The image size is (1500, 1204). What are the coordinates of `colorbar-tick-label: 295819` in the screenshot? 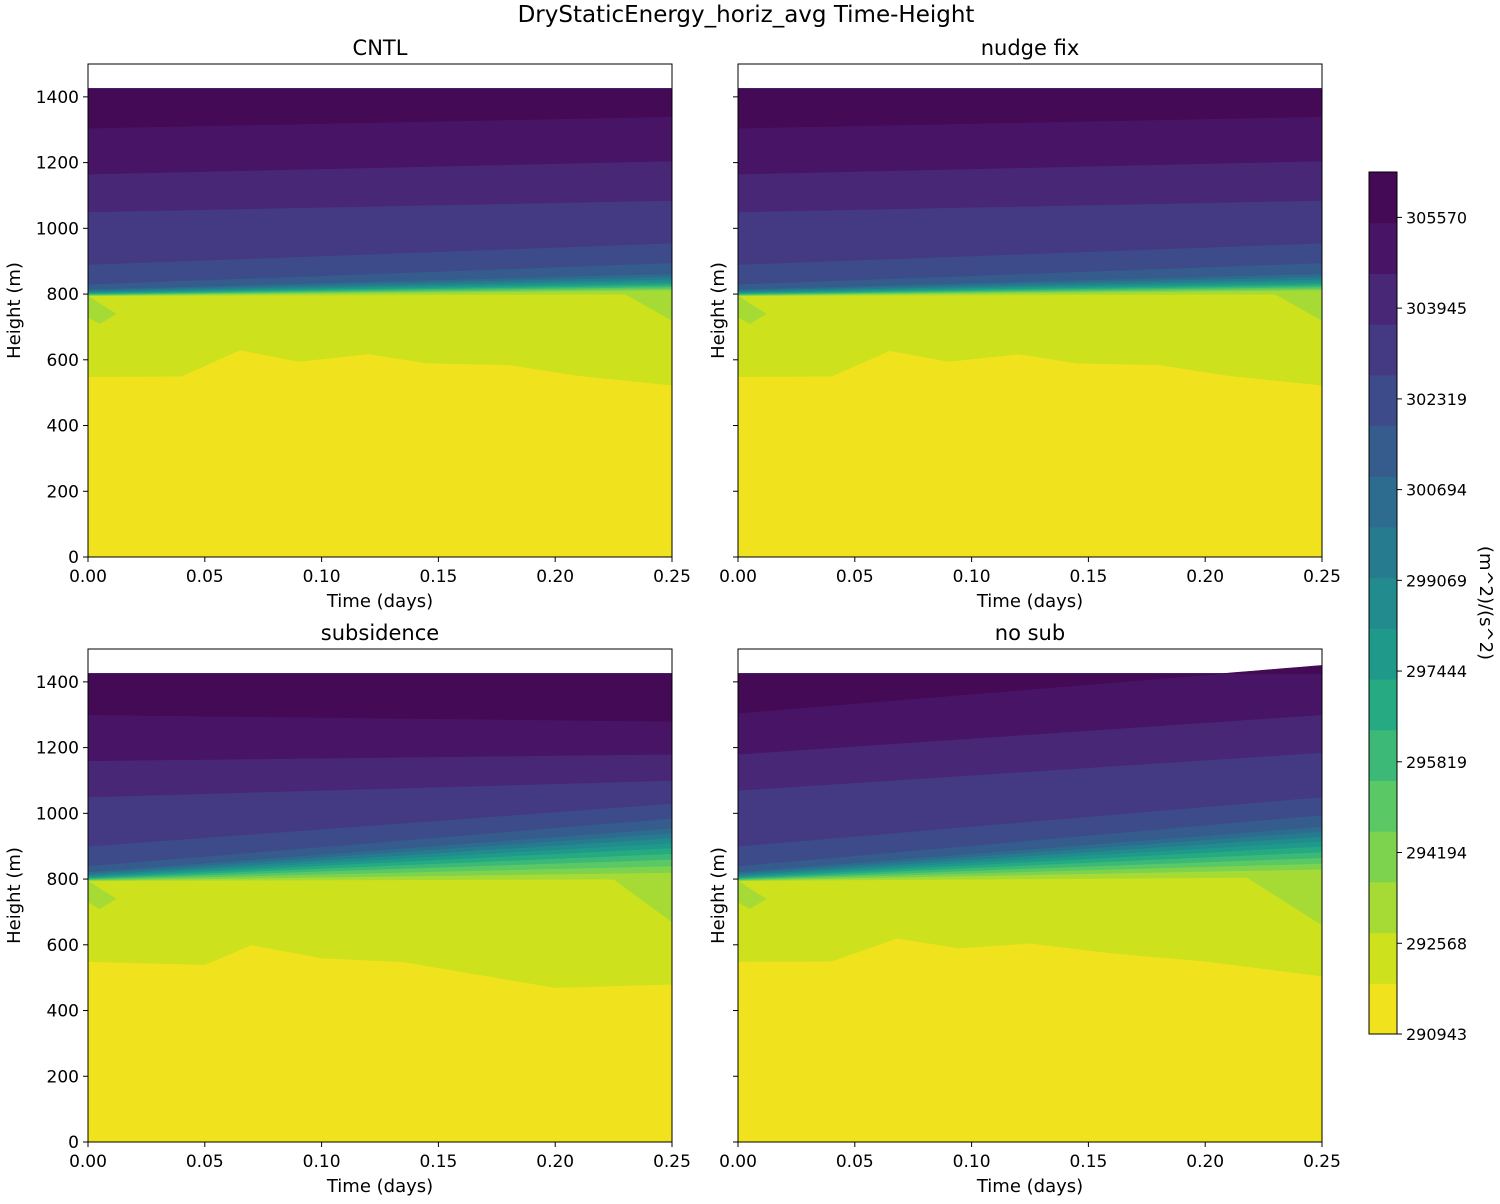 It's located at (1436, 762).